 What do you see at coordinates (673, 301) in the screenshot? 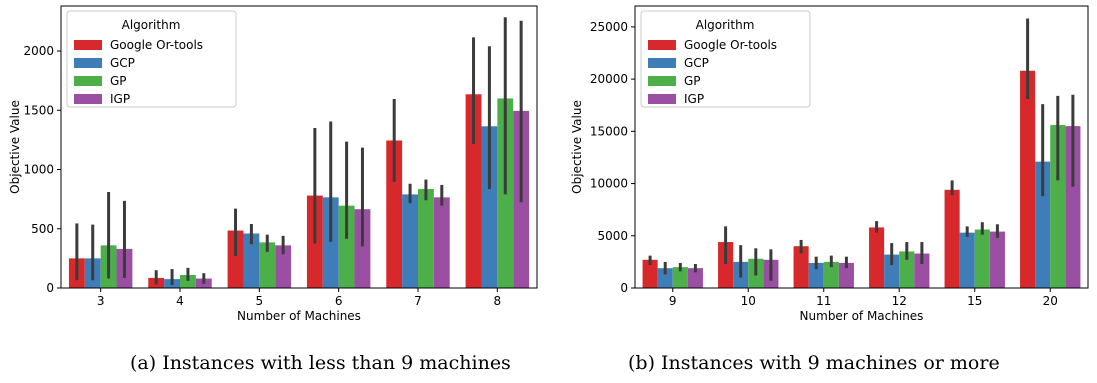
I see `x-tick-label: 9` at bounding box center [673, 301].